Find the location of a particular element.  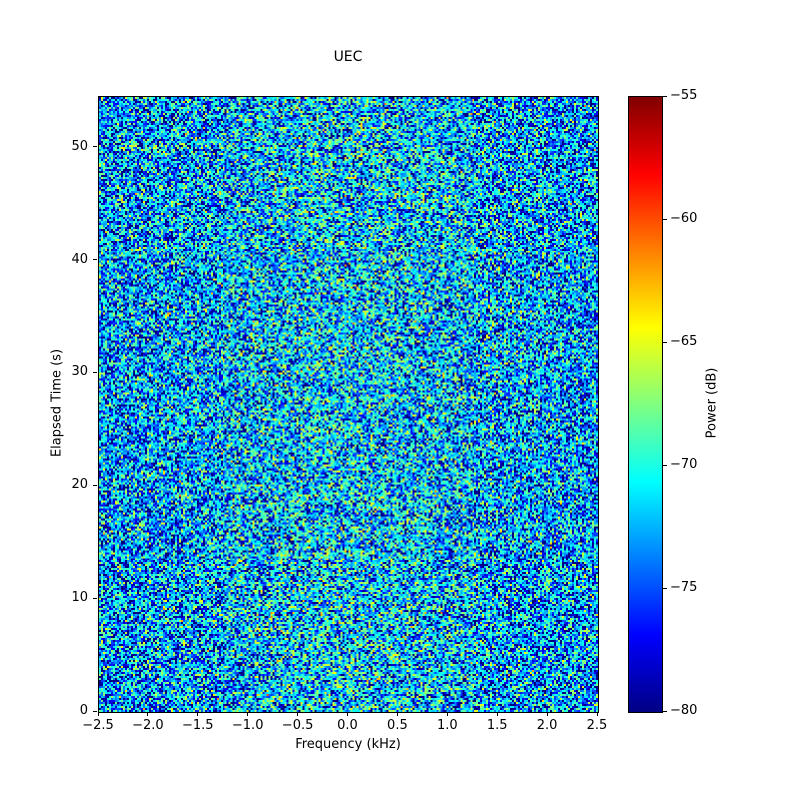

x-tick-label: 2.5 is located at coordinates (597, 725).